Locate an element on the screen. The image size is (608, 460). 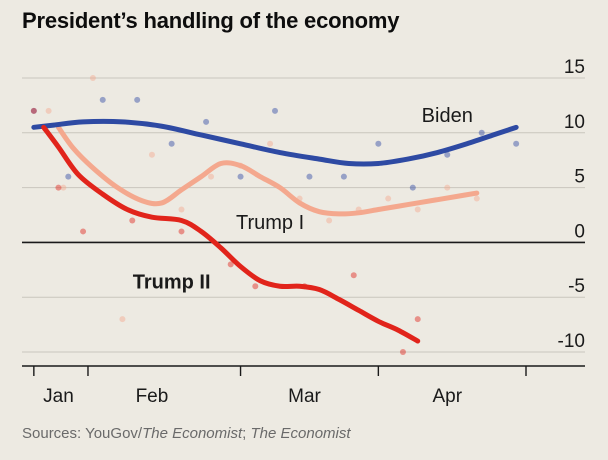
series-line-trump-i is located at coordinates (267, 170).